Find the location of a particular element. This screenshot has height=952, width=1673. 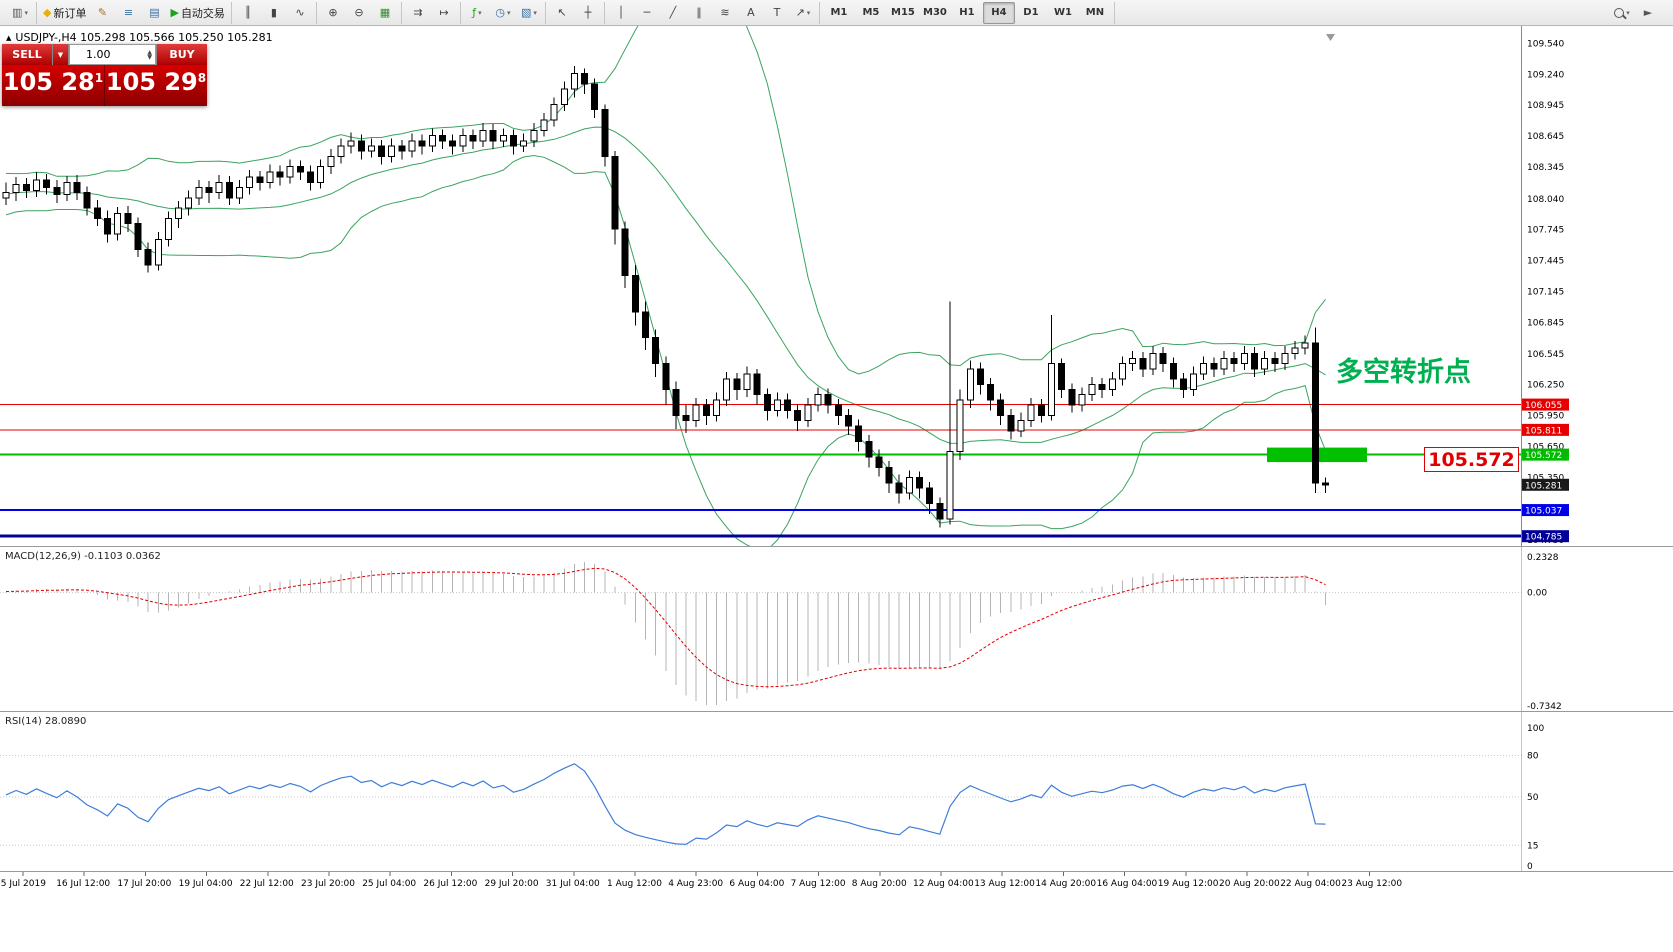

horizontal-line-icon: ─ is located at coordinates (647, 13).